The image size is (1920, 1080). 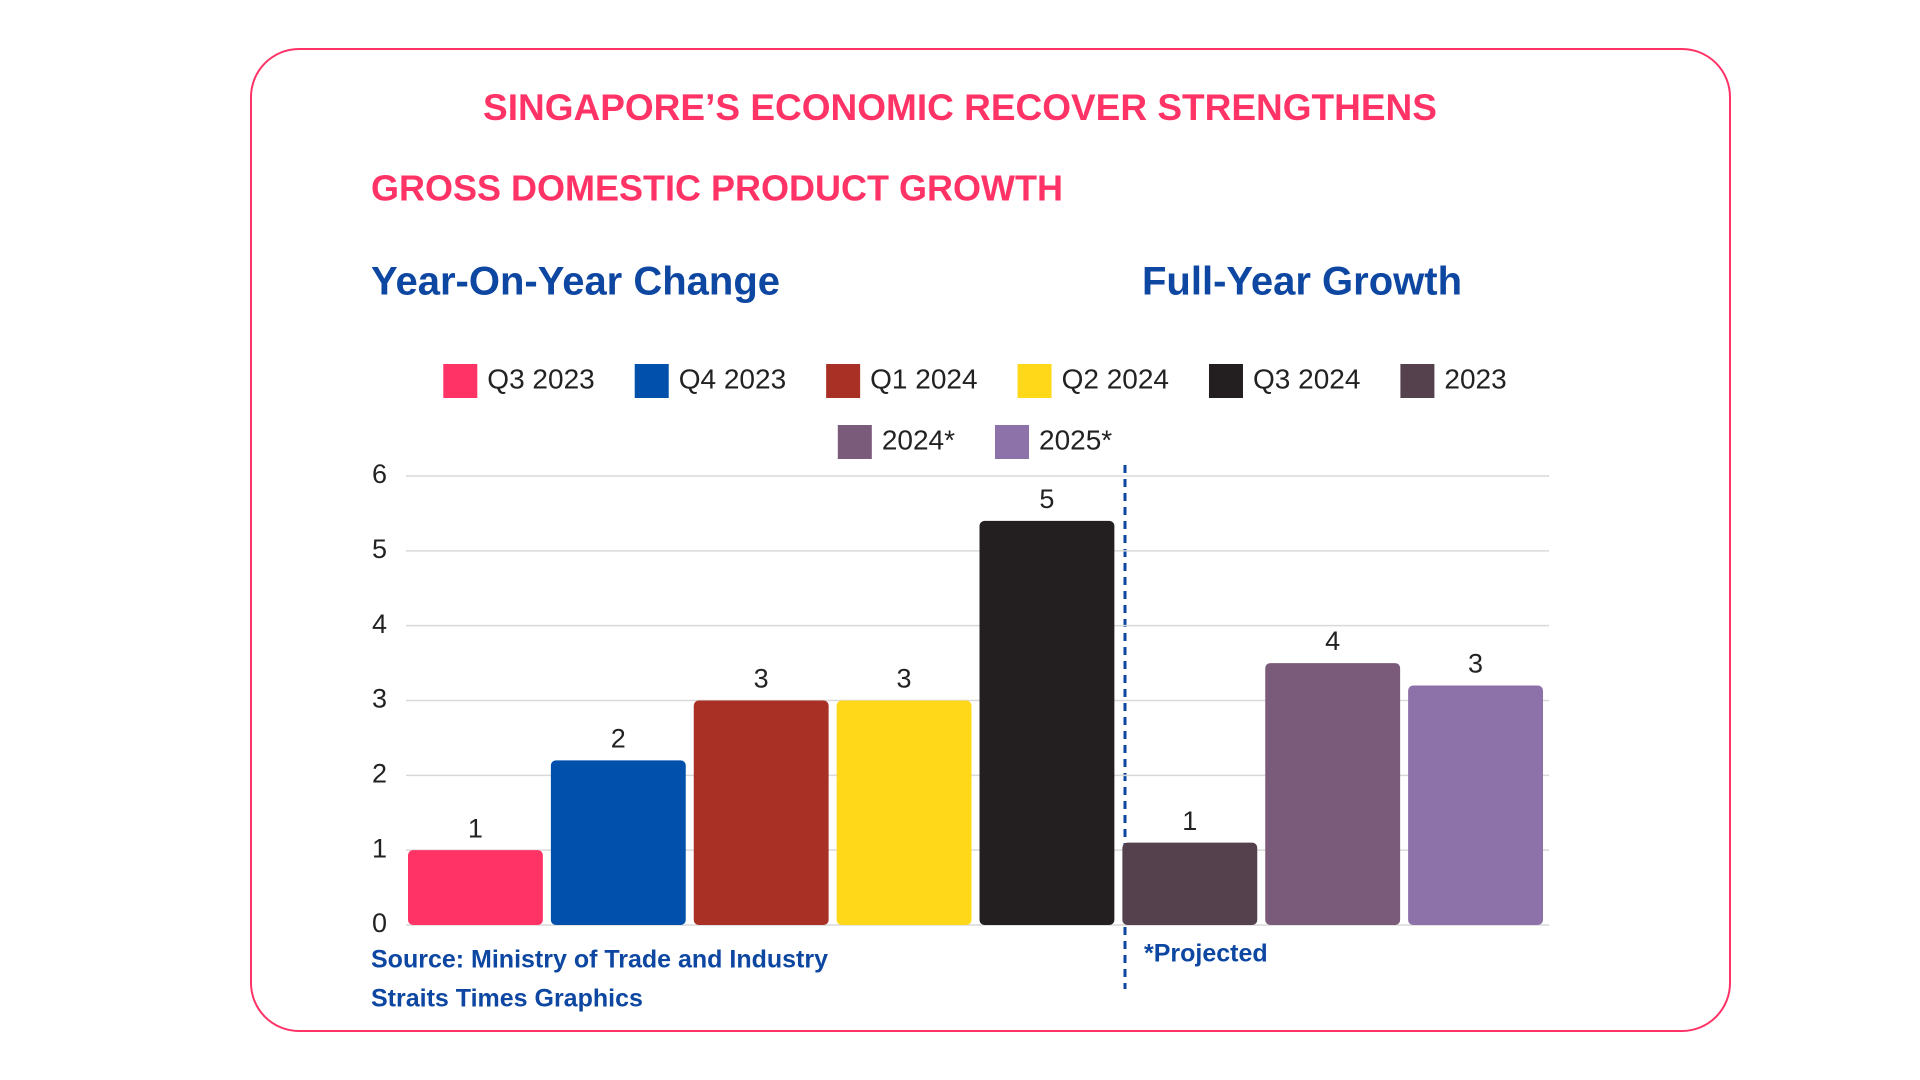 What do you see at coordinates (1046, 499) in the screenshot?
I see `value-label: 5` at bounding box center [1046, 499].